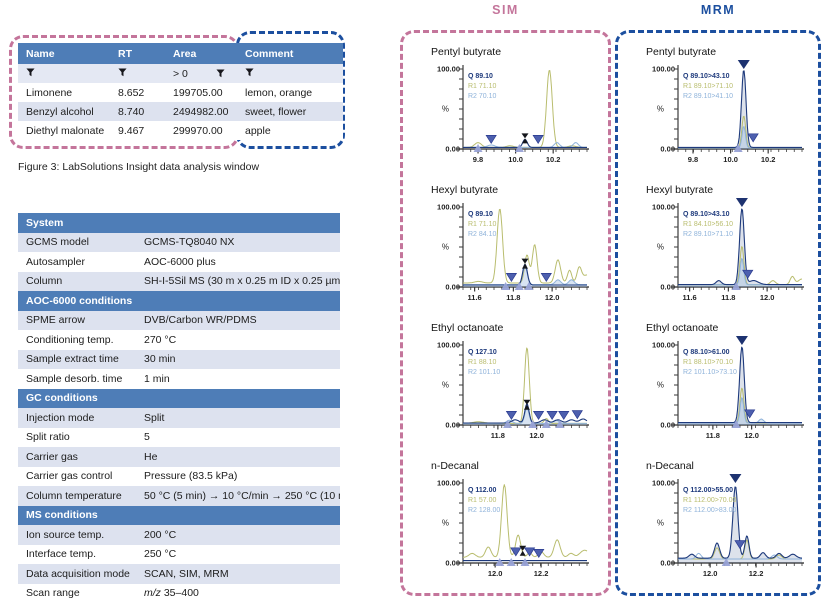 This screenshot has height=608, width=824. Describe the element at coordinates (290, 53) in the screenshot. I see `column-header: Comment` at that location.